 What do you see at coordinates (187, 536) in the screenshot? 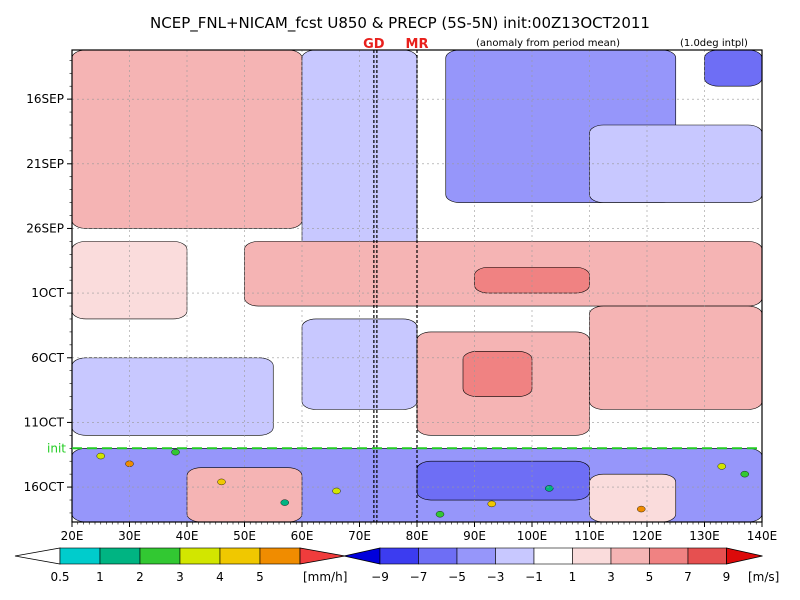
I see `x-tick-label: 40E` at bounding box center [187, 536].